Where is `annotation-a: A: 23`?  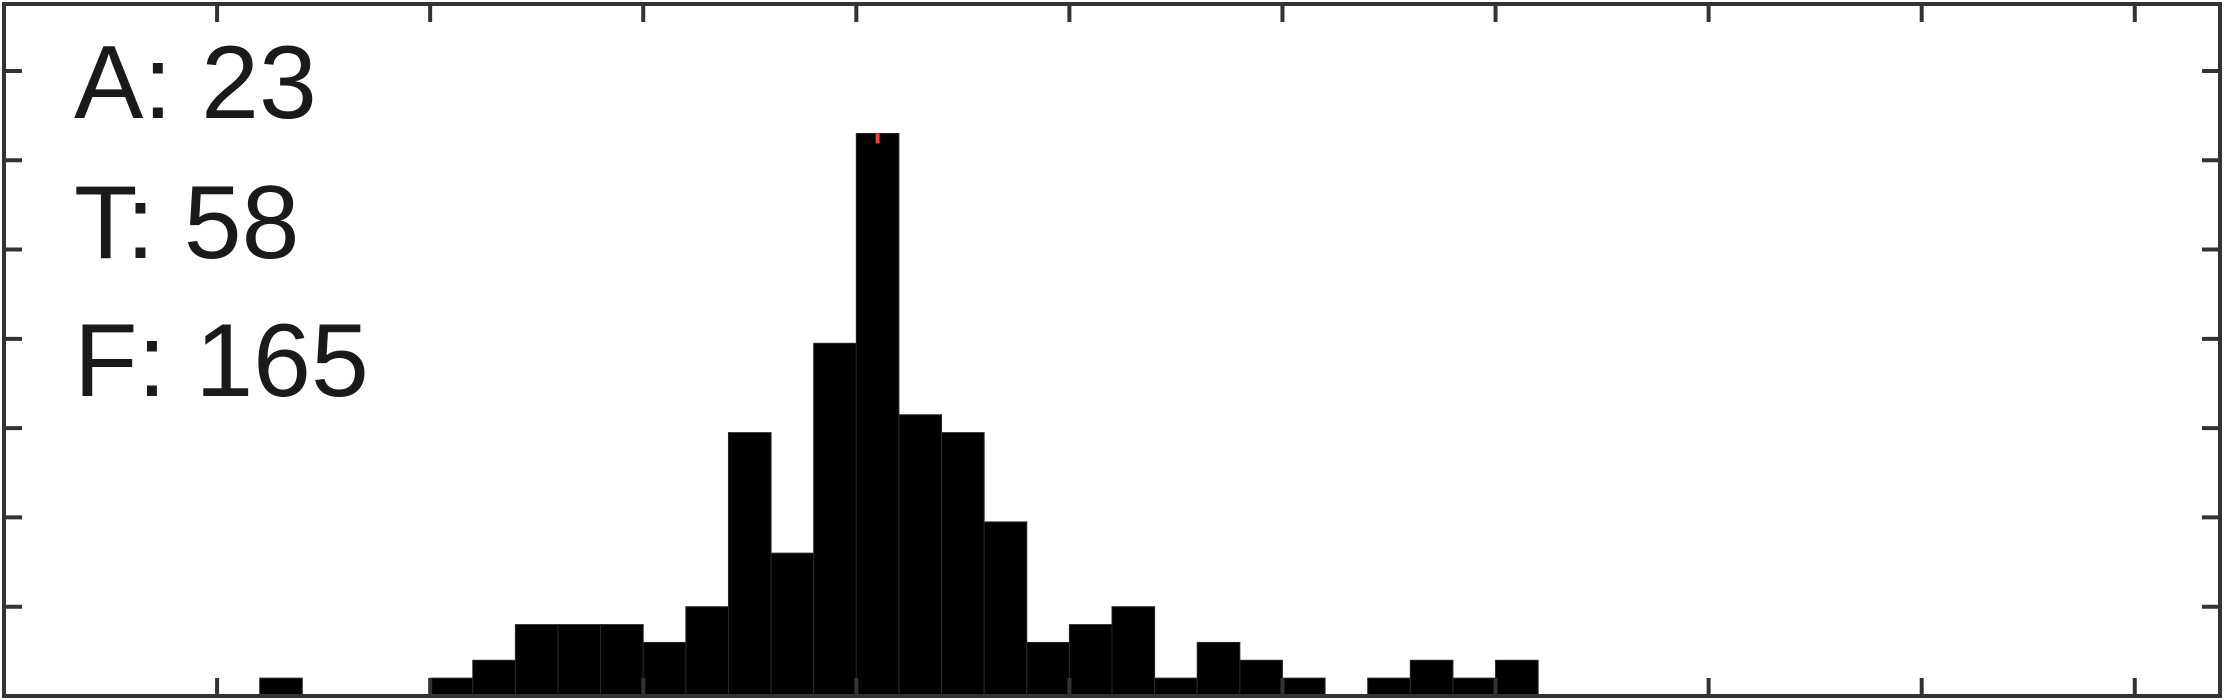
annotation-a: A: 23 is located at coordinates (195, 83).